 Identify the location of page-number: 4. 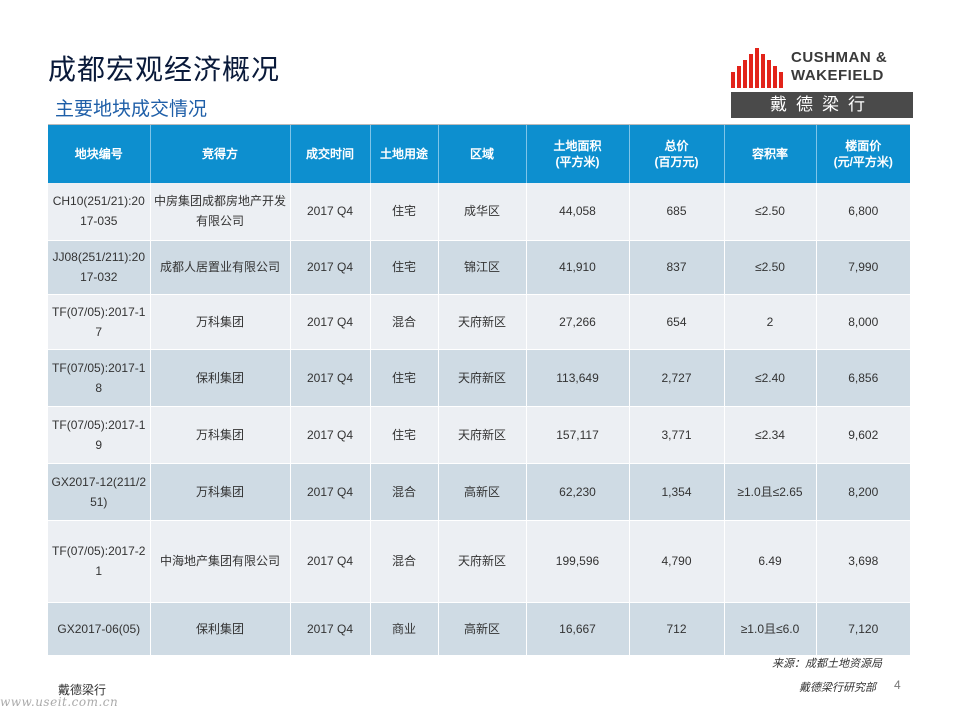
(897, 685).